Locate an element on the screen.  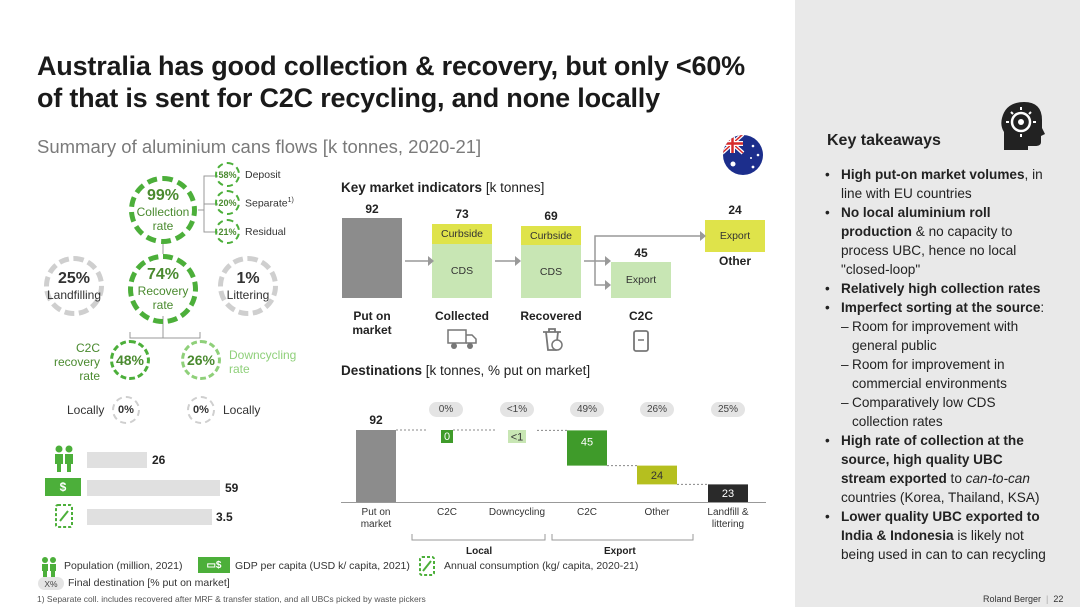
population-icon is located at coordinates (64, 458).